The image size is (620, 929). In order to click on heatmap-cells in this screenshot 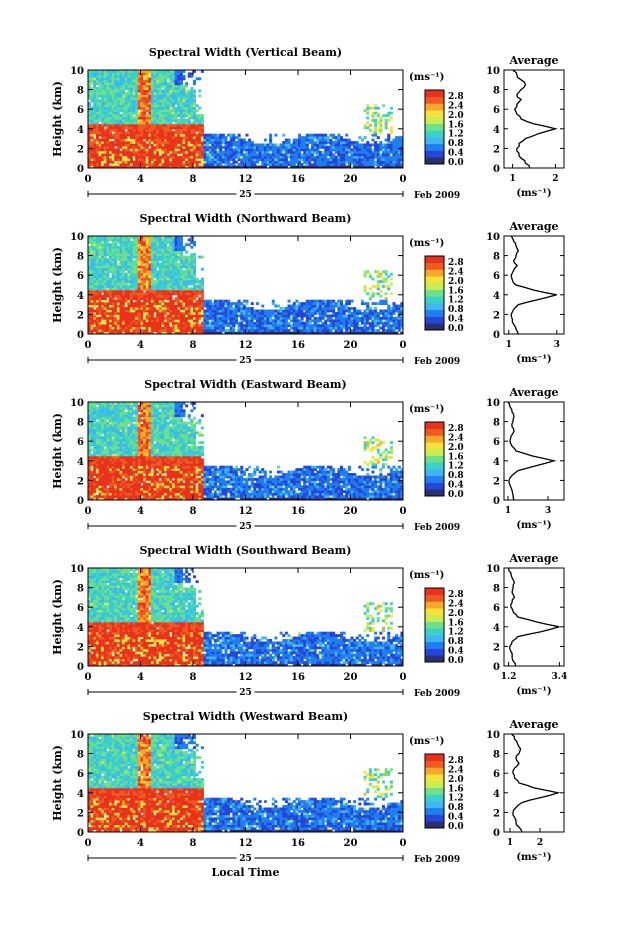, I will do `click(245, 119)`.